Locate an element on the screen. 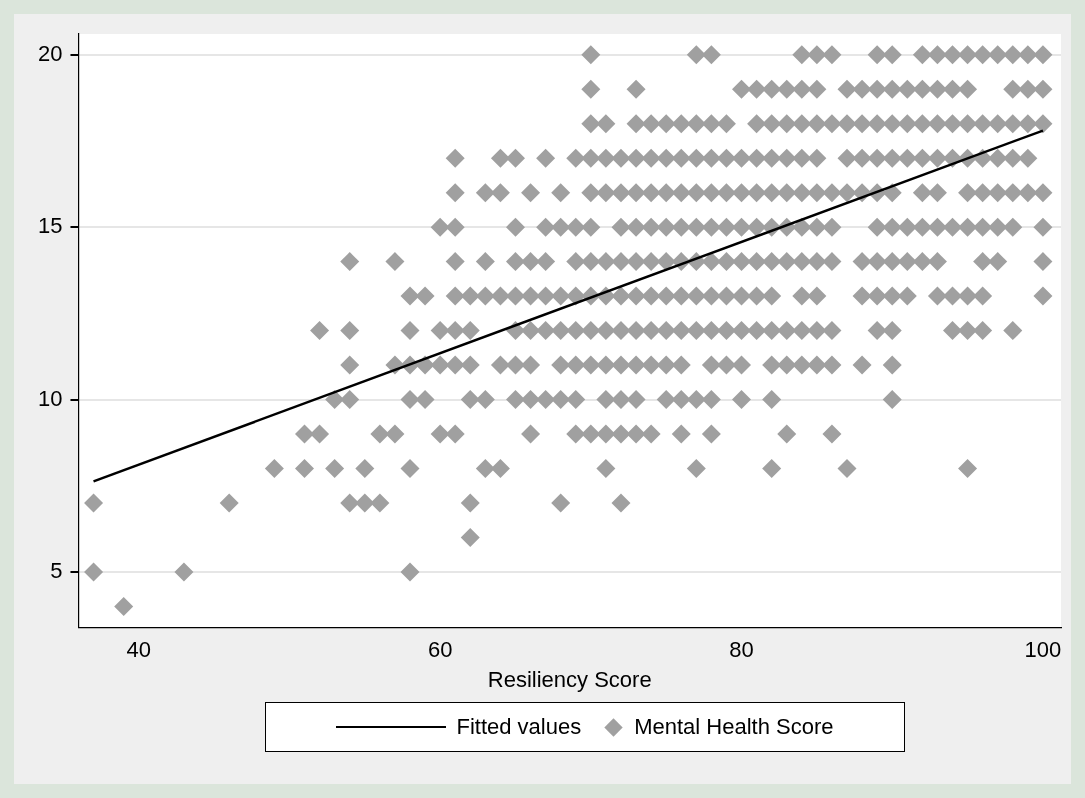  x-tick-label: 60 is located at coordinates (440, 650).